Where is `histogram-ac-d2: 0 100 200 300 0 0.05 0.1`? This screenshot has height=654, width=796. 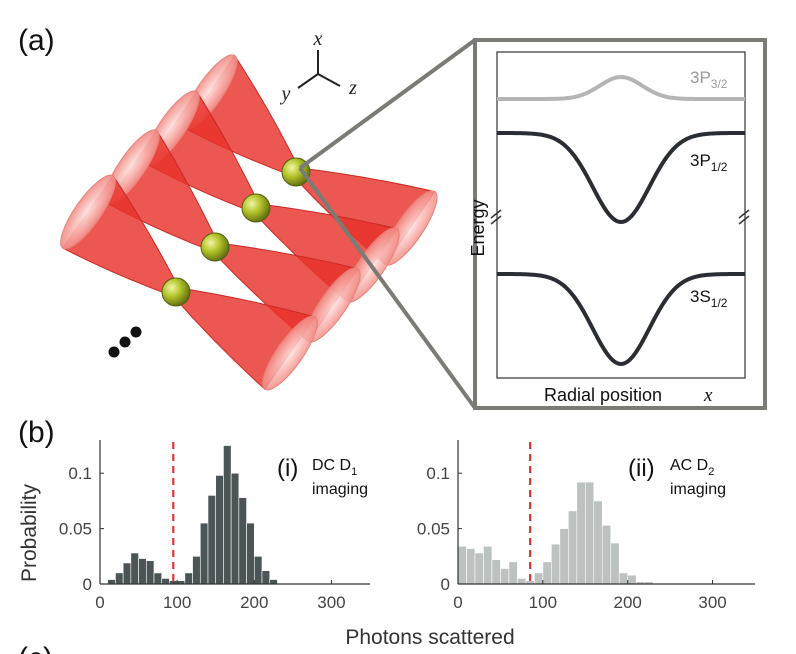 histogram-ac-d2: 0 100 200 300 0 0.05 0.1 is located at coordinates (586, 526).